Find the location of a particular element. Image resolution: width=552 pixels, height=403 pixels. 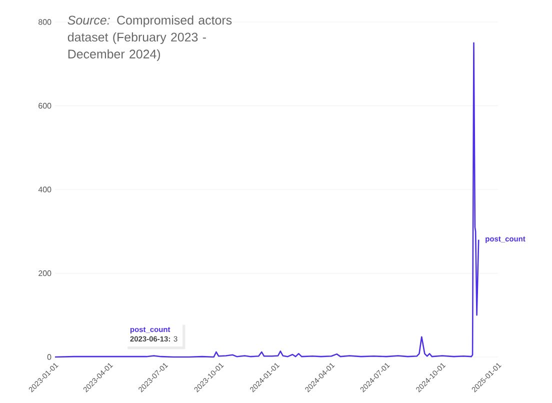

annotation: Source: Compromised actors dataset (February 2023 - December 2024) is located at coordinates (150, 38).